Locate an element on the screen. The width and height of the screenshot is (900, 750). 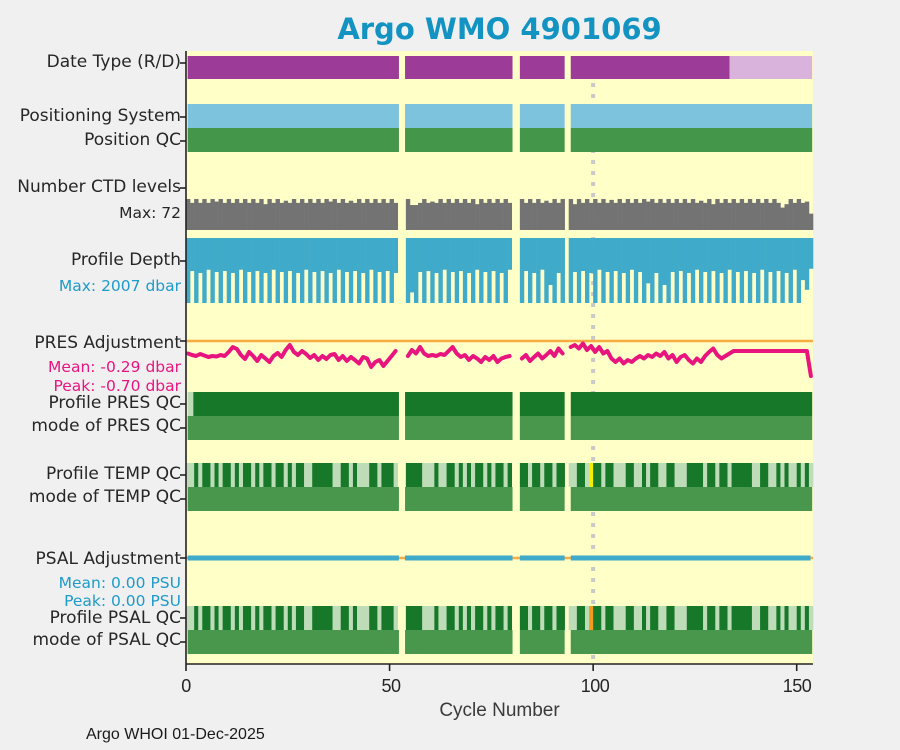
label-depth-max: Max: 2007 dbar is located at coordinates (119, 286).